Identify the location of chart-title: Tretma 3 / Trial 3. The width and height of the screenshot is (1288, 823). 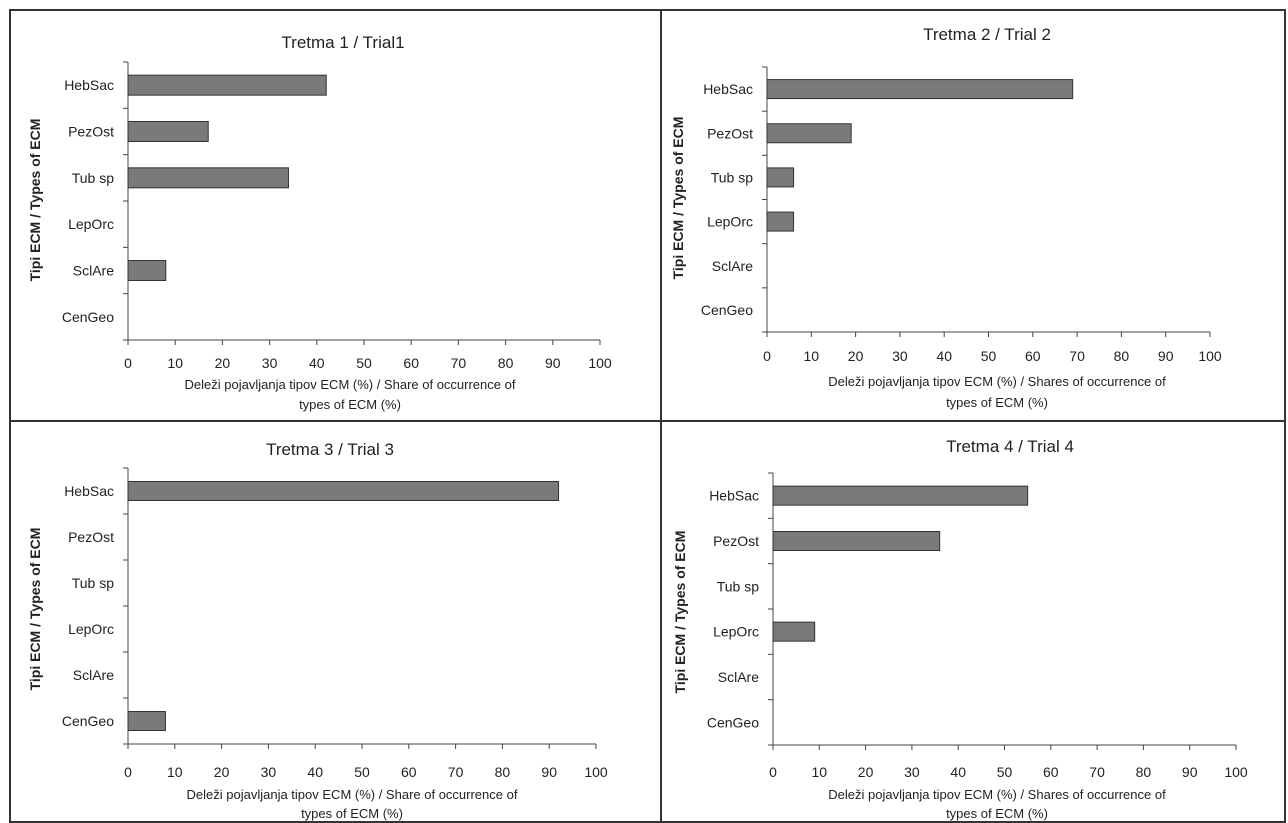
(330, 449).